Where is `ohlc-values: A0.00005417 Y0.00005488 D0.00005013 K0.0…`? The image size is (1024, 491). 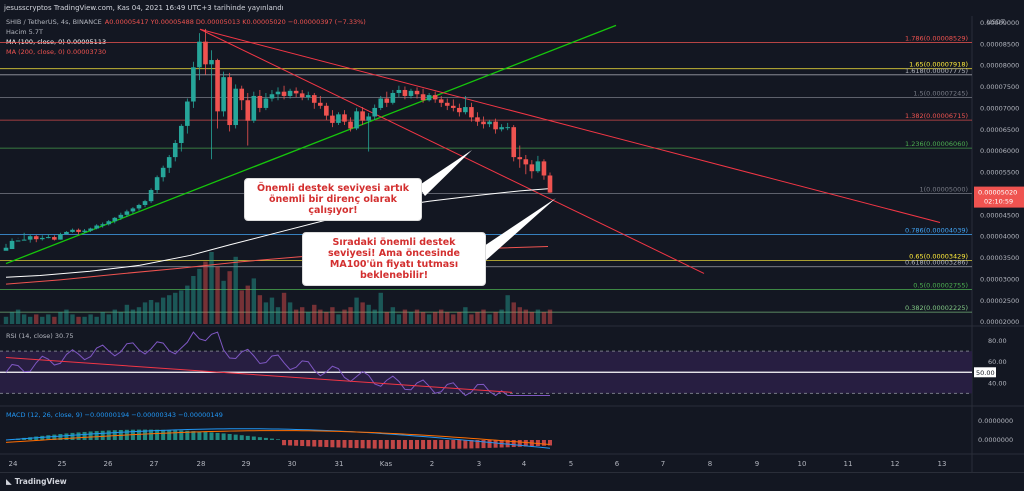 ohlc-values: A0.00005417 Y0.00005488 D0.00005013 K0.0… is located at coordinates (235, 22).